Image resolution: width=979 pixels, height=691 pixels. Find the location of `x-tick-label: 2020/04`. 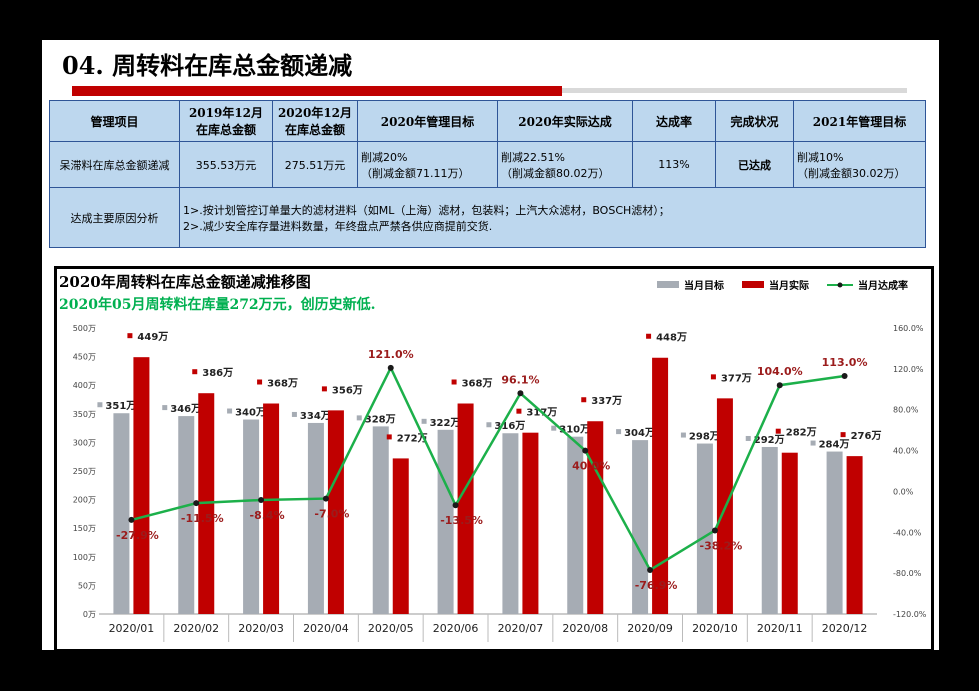

x-tick-label: 2020/04 is located at coordinates (326, 628).